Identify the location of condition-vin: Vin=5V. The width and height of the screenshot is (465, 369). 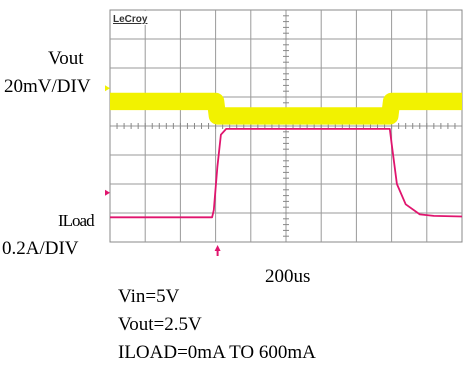
(149, 296).